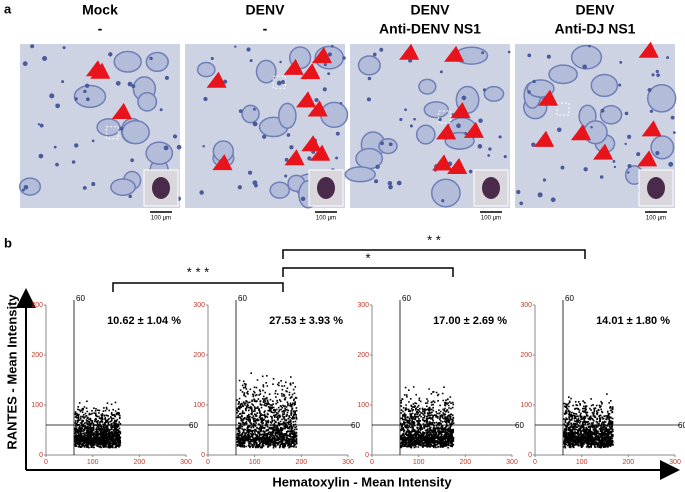  Describe the element at coordinates (491, 188) in the screenshot. I see `inset-cell` at that location.